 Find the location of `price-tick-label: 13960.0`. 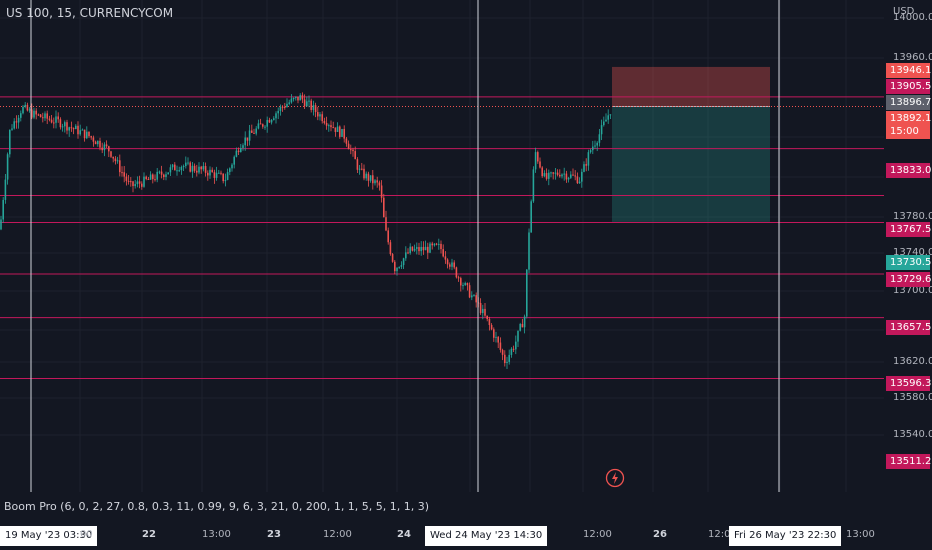

price-tick-label: 13960.0 is located at coordinates (912, 57).